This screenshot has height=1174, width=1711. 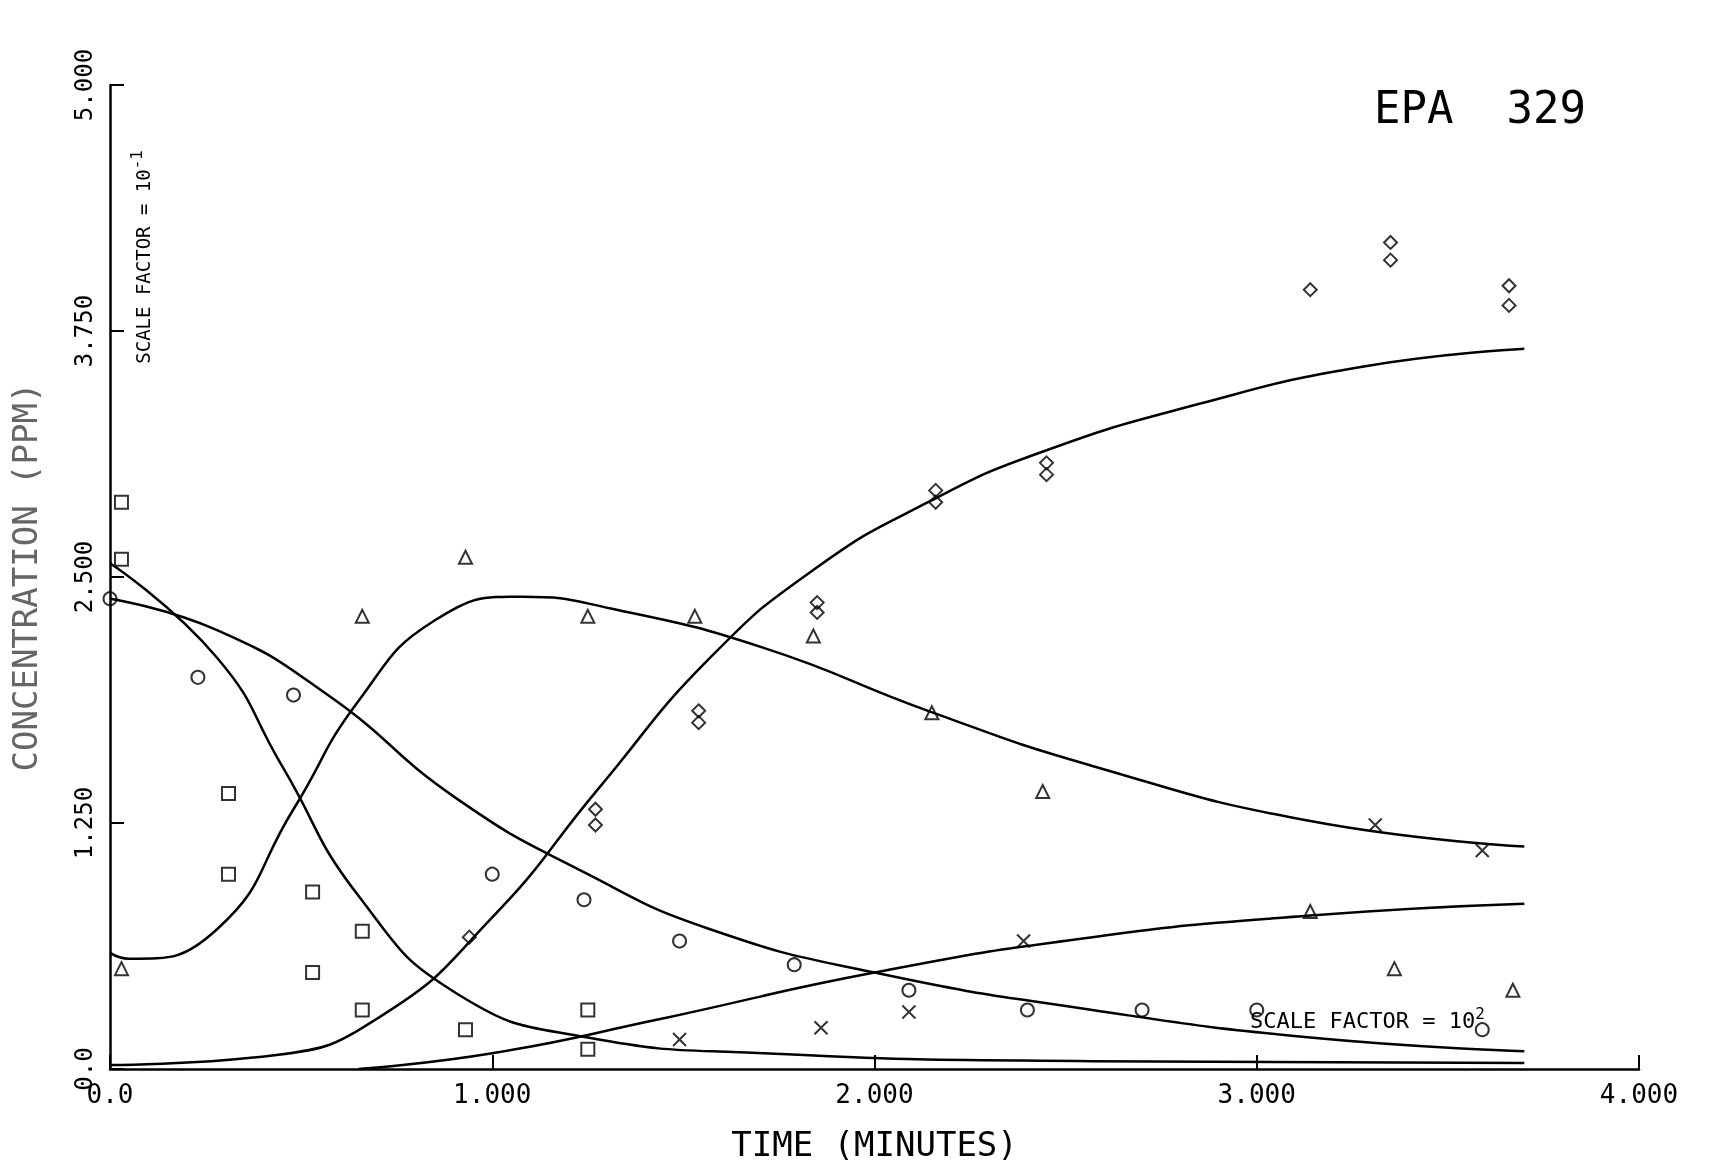 What do you see at coordinates (140, 257) in the screenshot?
I see `annotation: SCALE FACTOR = 10-1` at bounding box center [140, 257].